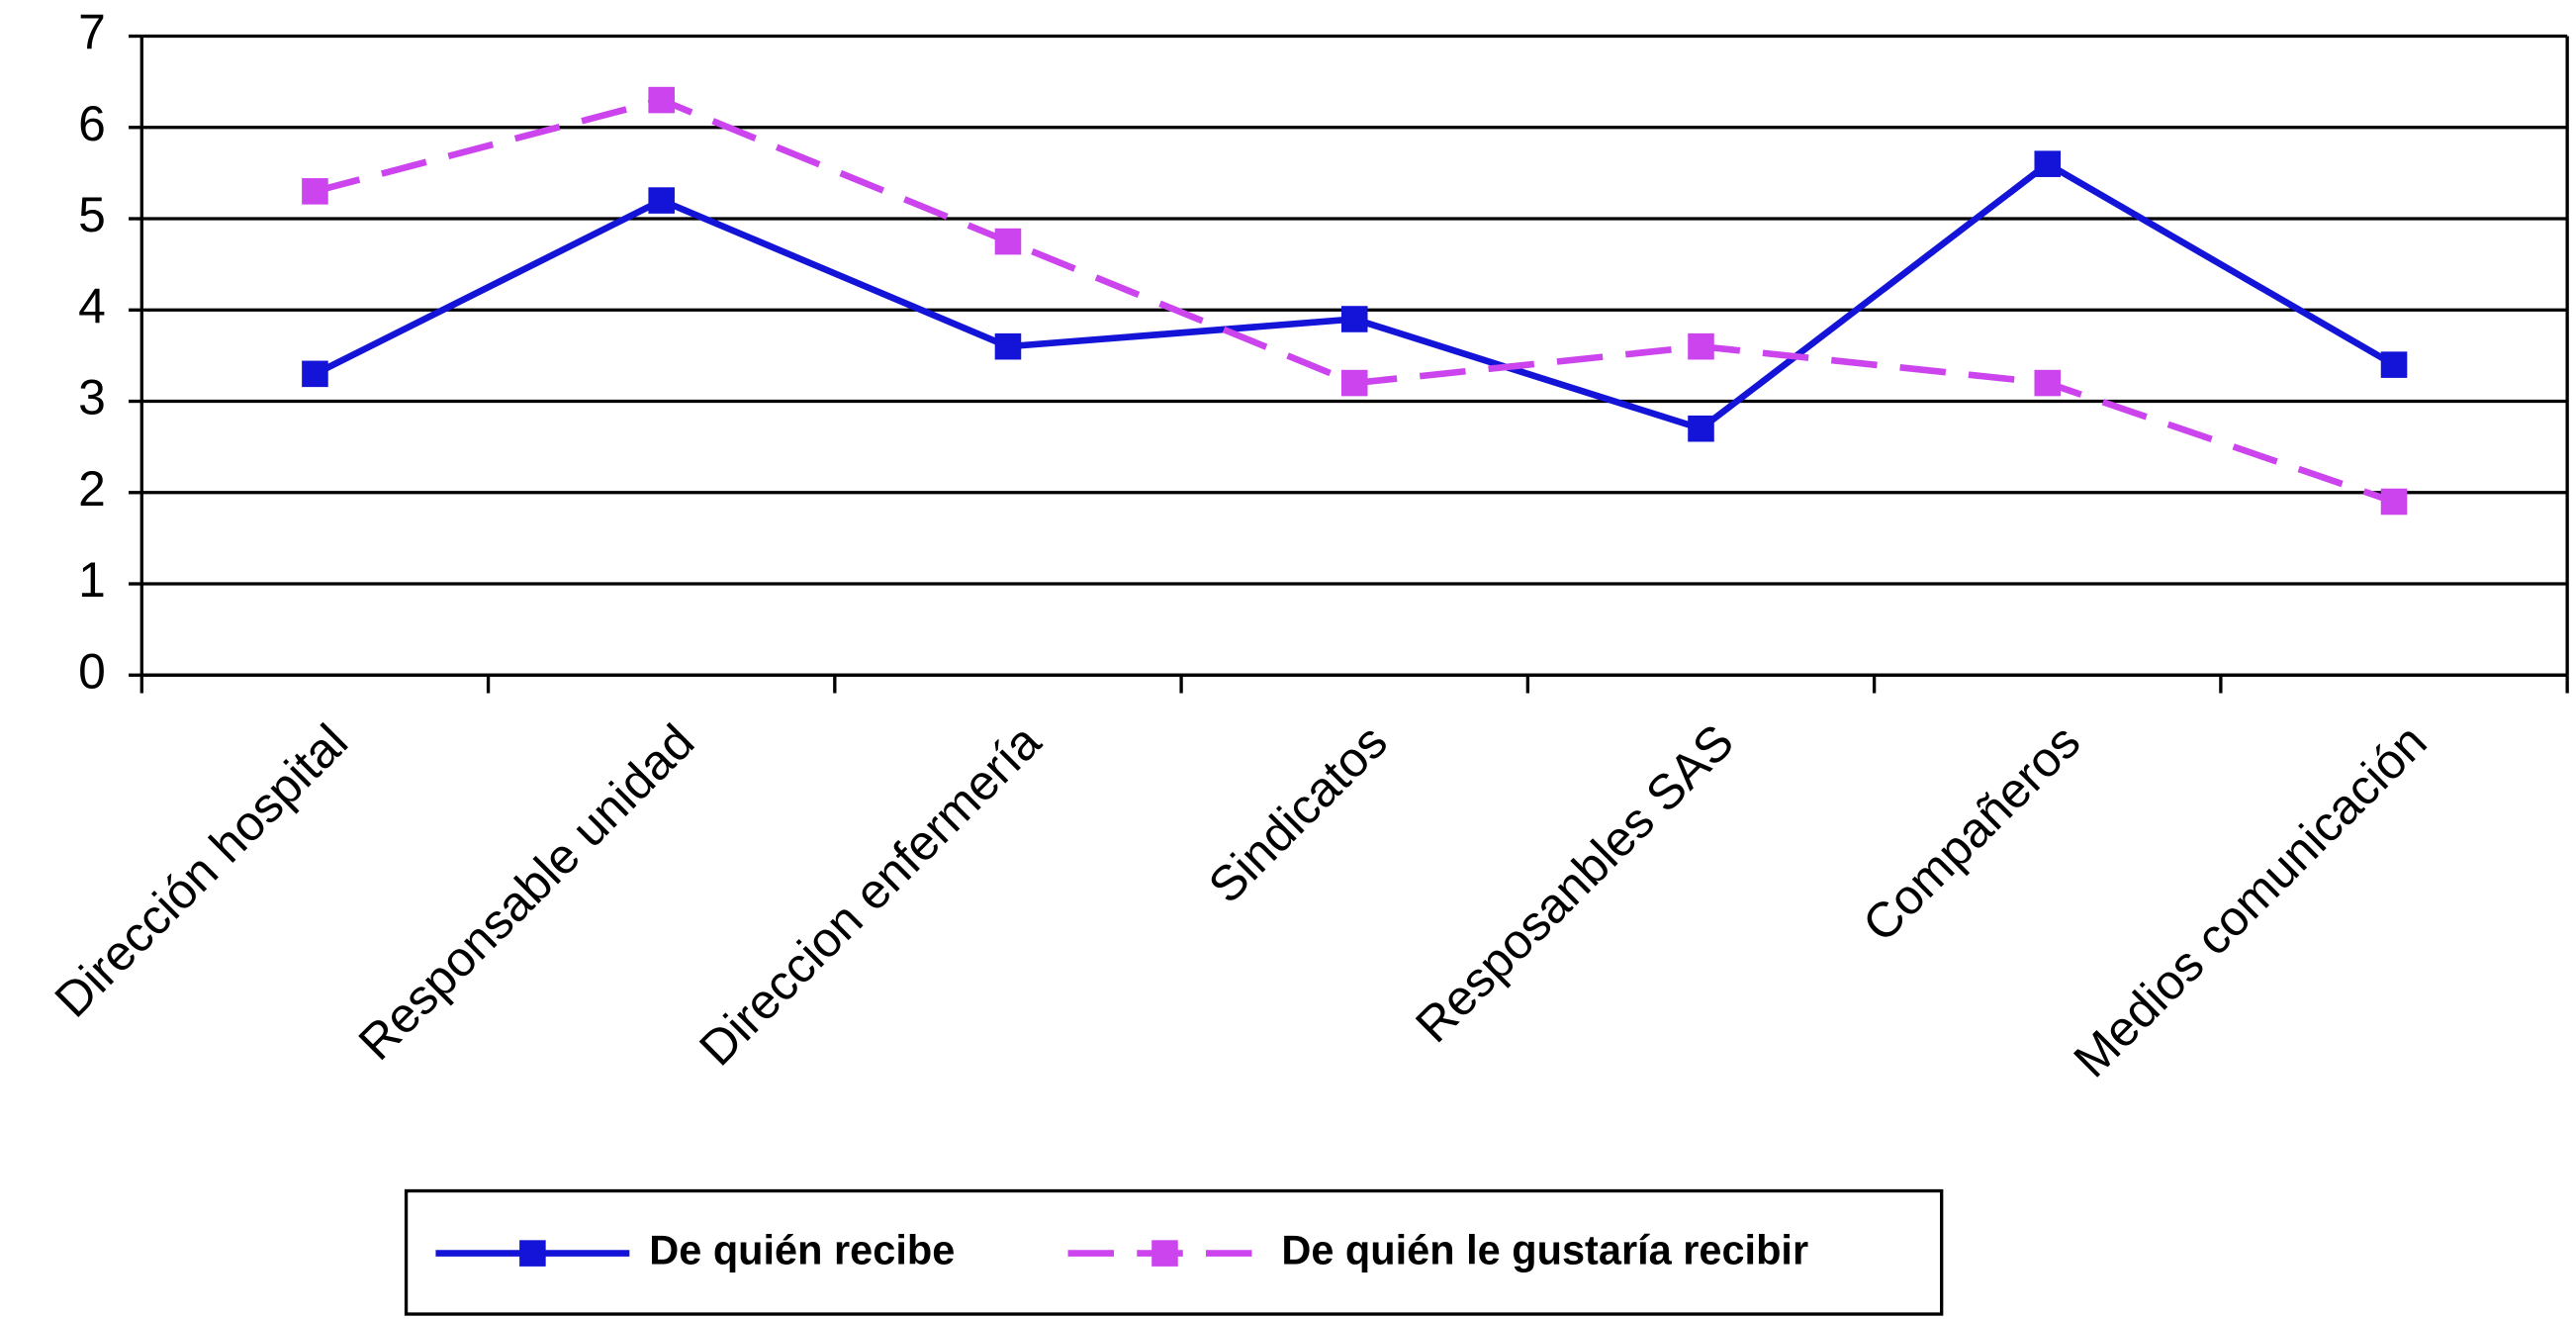 The image size is (2576, 1319). I want to click on y-tick-label: 4, so click(92, 305).